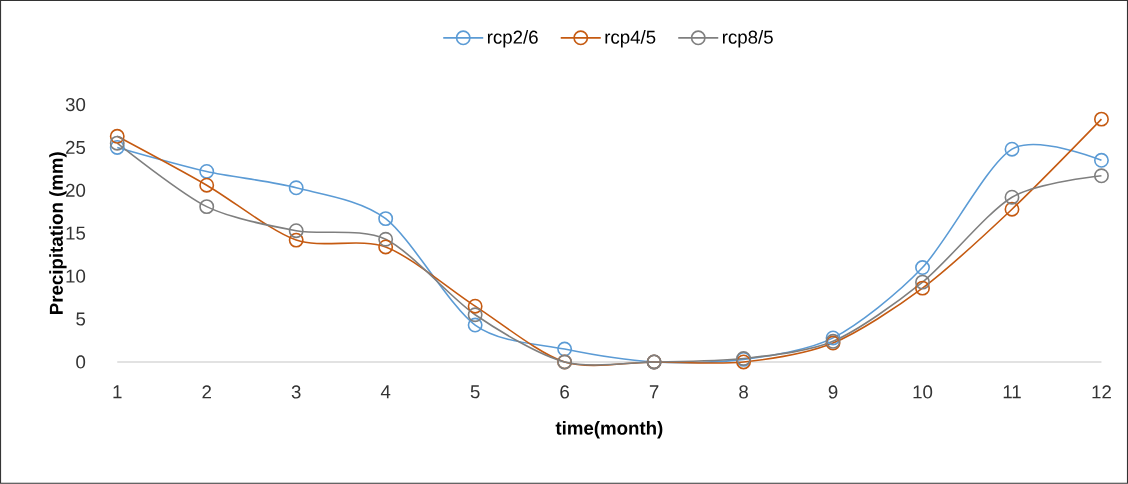 This screenshot has height=484, width=1128. I want to click on x-tick-label: 10, so click(923, 392).